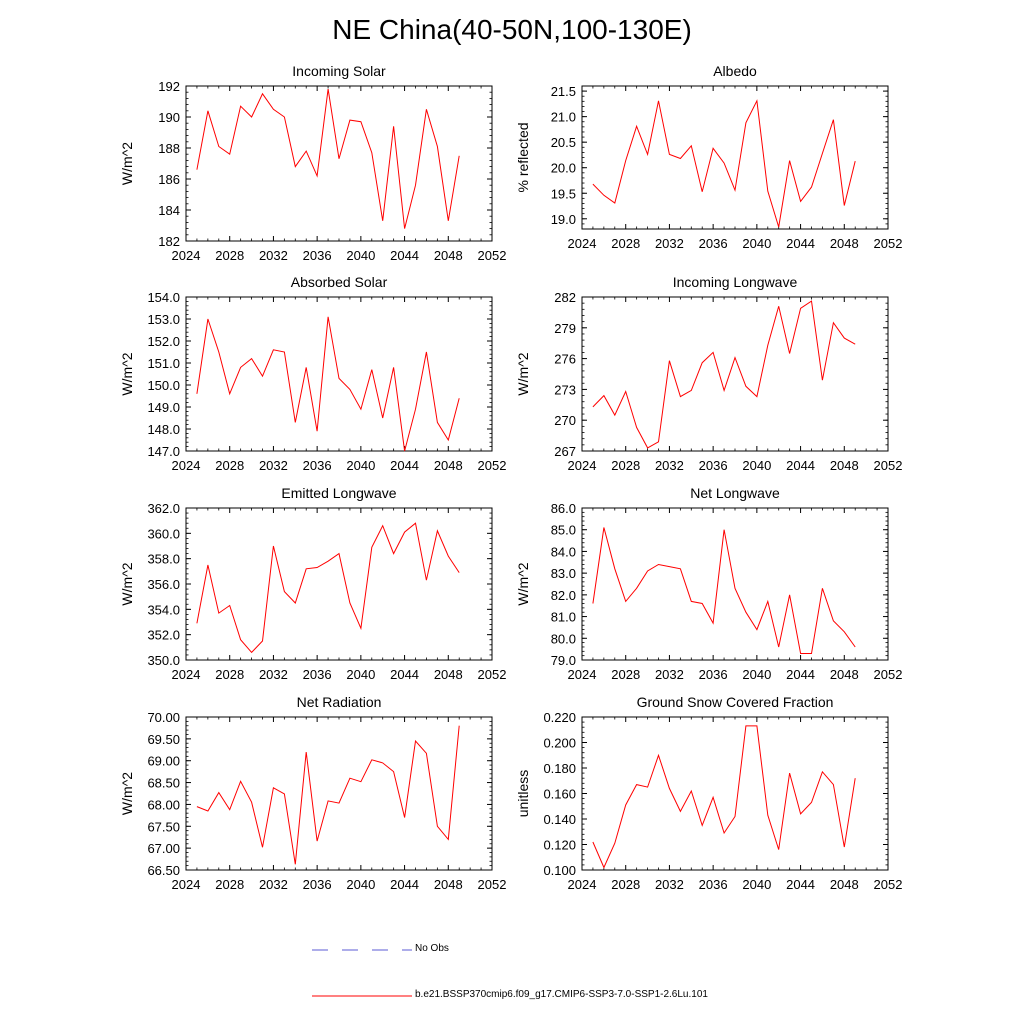  What do you see at coordinates (169, 179) in the screenshot?
I see `y-tick-label: 186` at bounding box center [169, 179].